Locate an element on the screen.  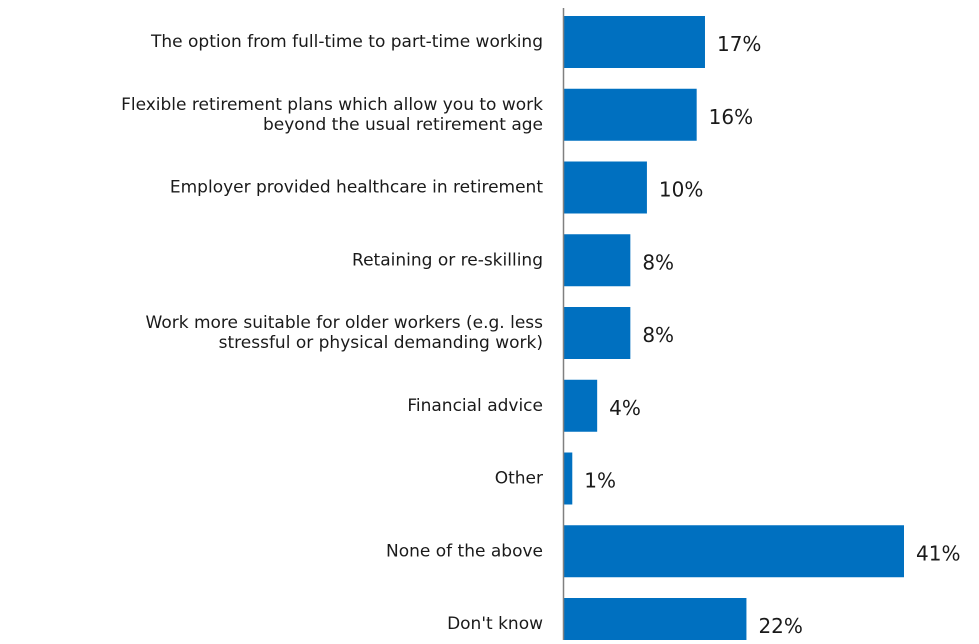
category-label-line: Financial advice is located at coordinates (475, 406).